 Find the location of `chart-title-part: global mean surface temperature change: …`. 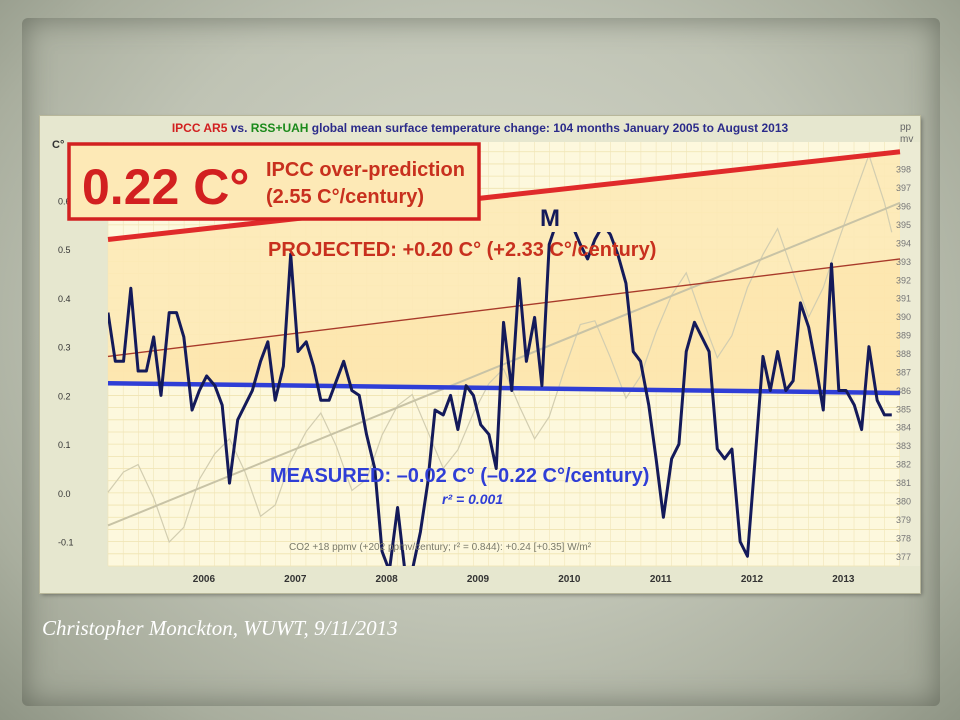

chart-title-part: global mean surface temperature change: … is located at coordinates (548, 128).